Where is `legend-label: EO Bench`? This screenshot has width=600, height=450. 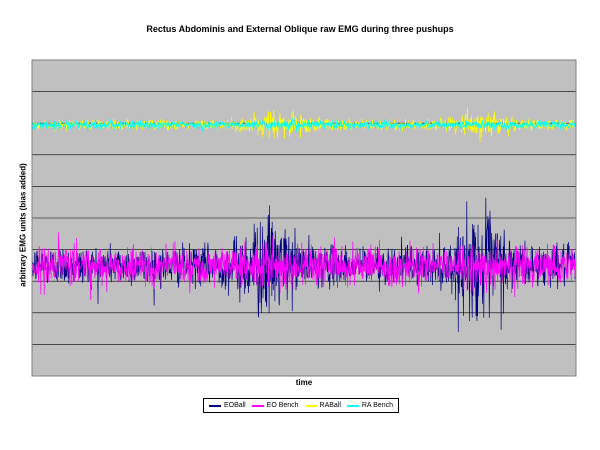
legend-label: EO Bench is located at coordinates (282, 405).